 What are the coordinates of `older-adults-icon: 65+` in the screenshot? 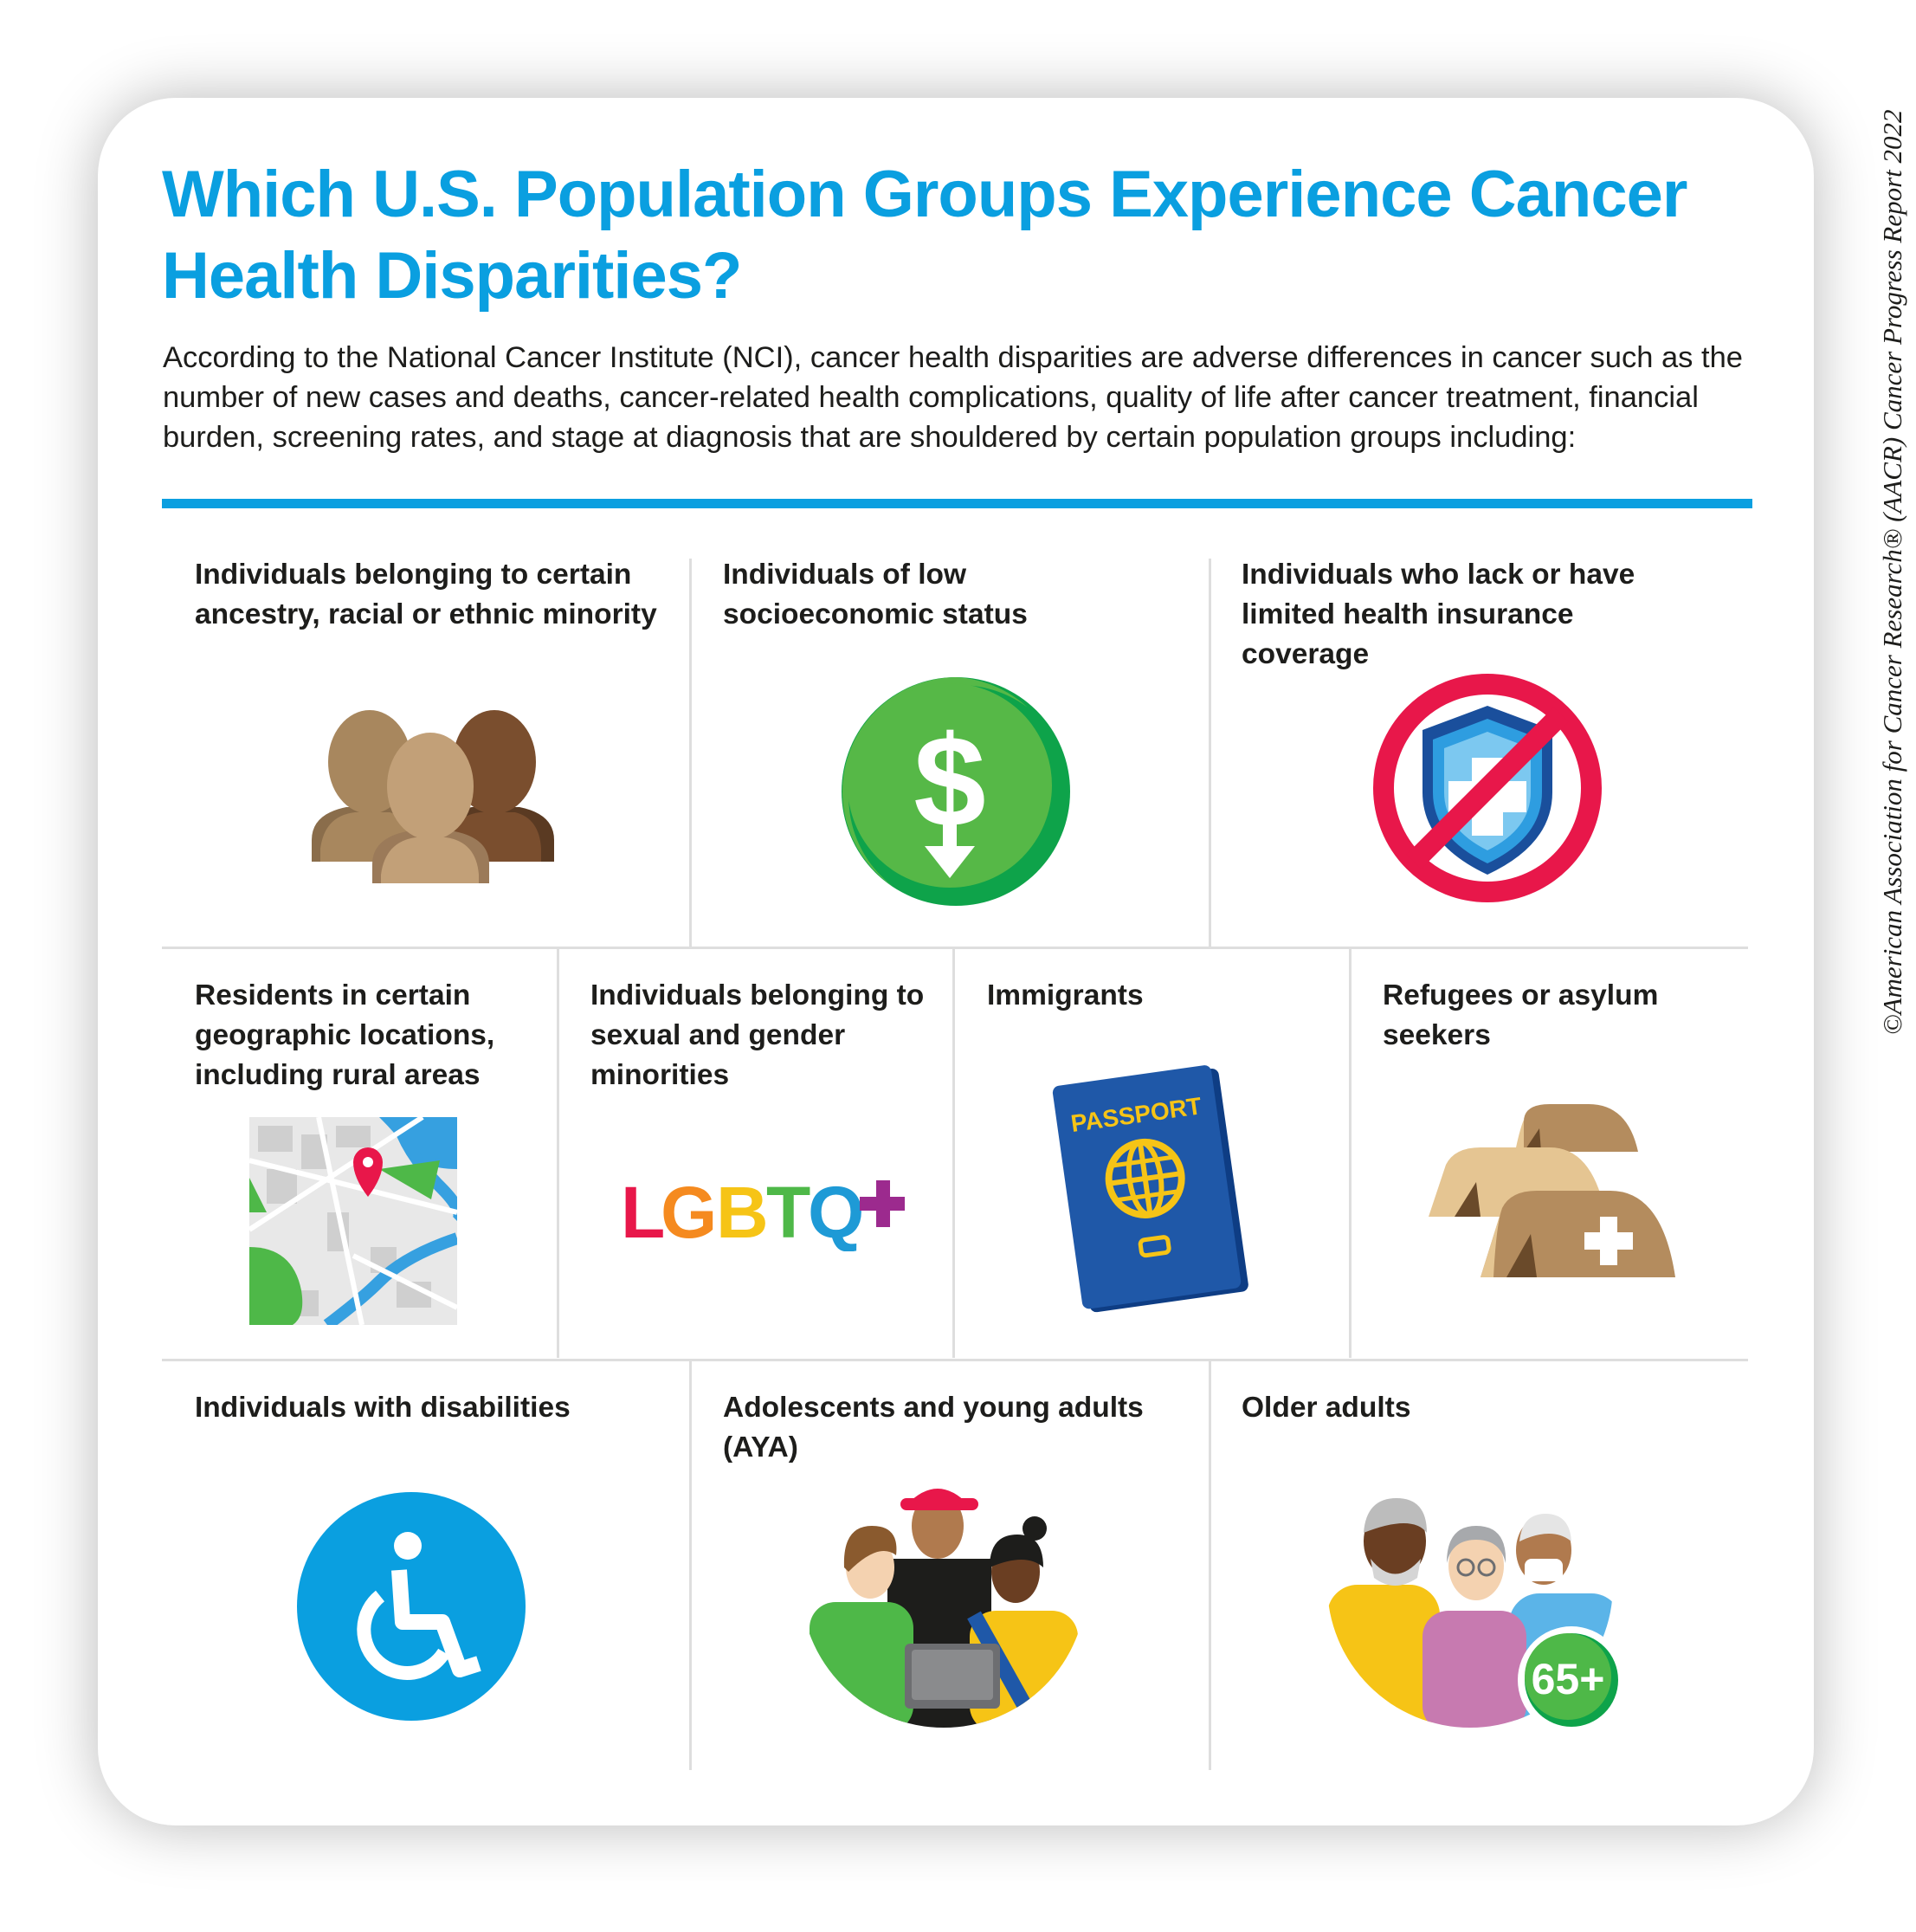 It's located at (1476, 1615).